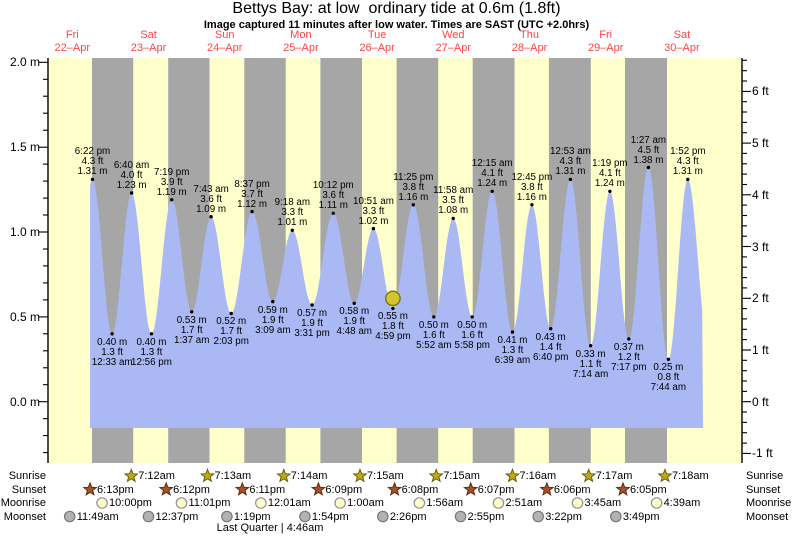 The width and height of the screenshot is (793, 537). I want to click on tide-label-line: 1:27 am, so click(648, 140).